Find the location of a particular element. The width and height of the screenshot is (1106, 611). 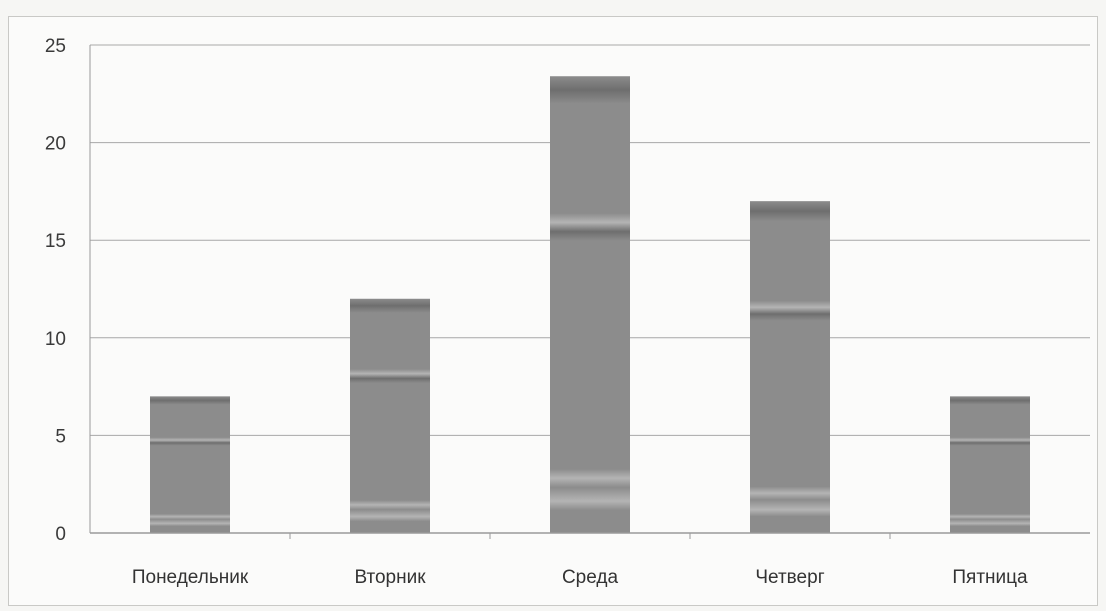

y-tick-labels: 0 5 10 15 20 25 is located at coordinates (55, 290).